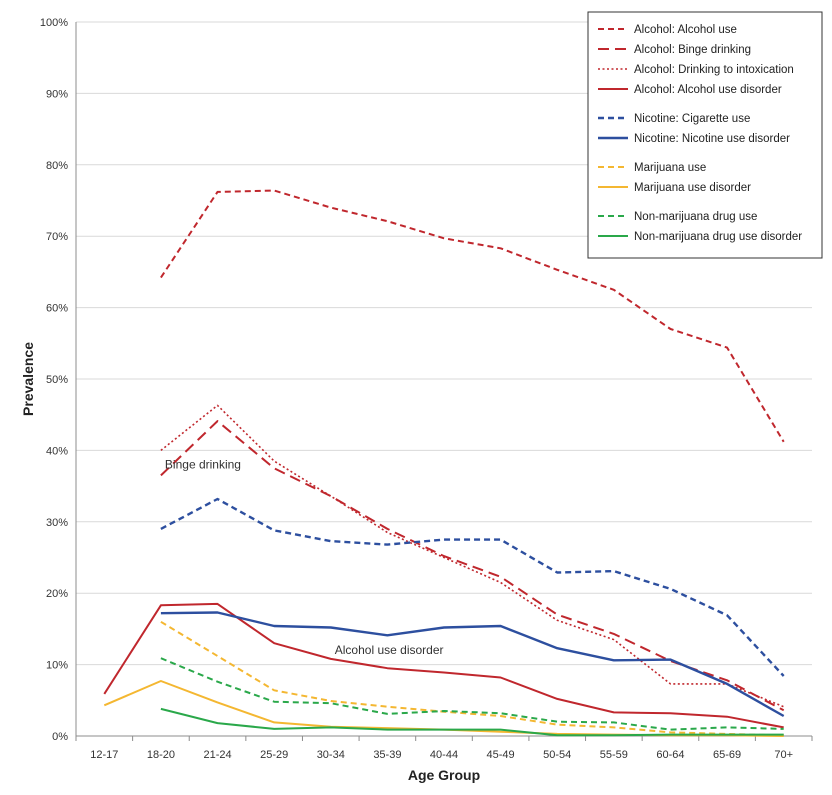  Describe the element at coordinates (57, 237) in the screenshot. I see `y-tick-label: 70%` at that location.